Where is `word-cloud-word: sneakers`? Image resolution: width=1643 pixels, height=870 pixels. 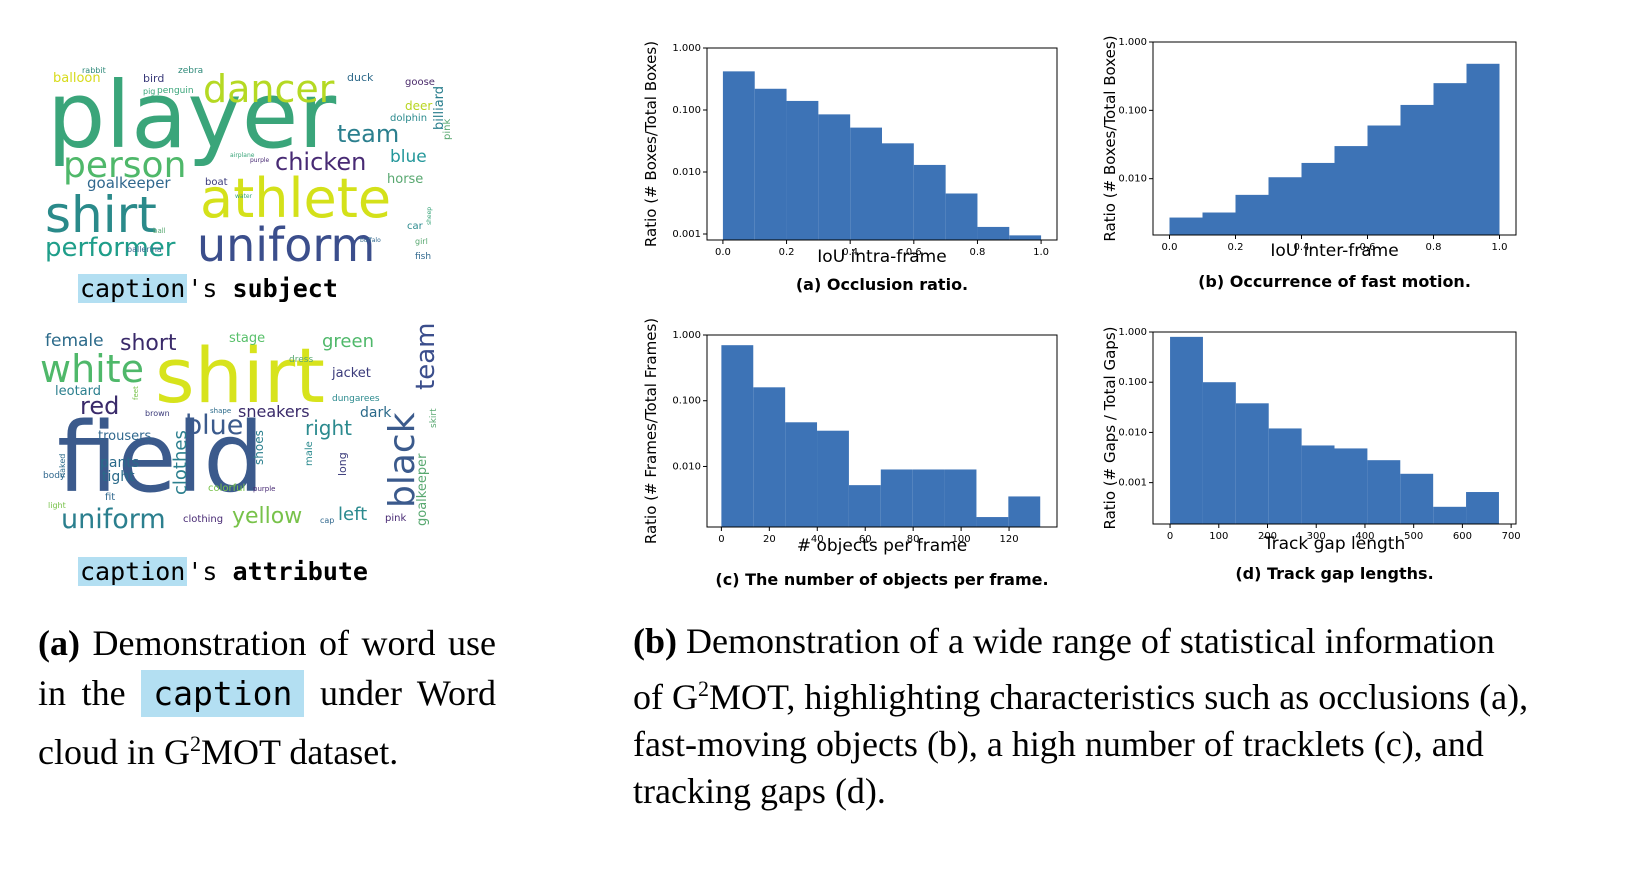 word-cloud-word: sneakers is located at coordinates (274, 411).